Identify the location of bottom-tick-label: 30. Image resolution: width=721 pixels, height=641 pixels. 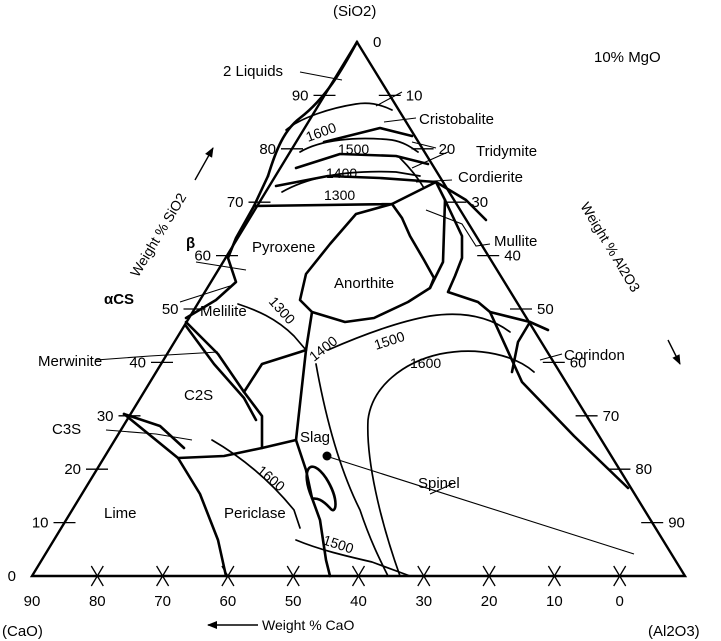
(423, 601).